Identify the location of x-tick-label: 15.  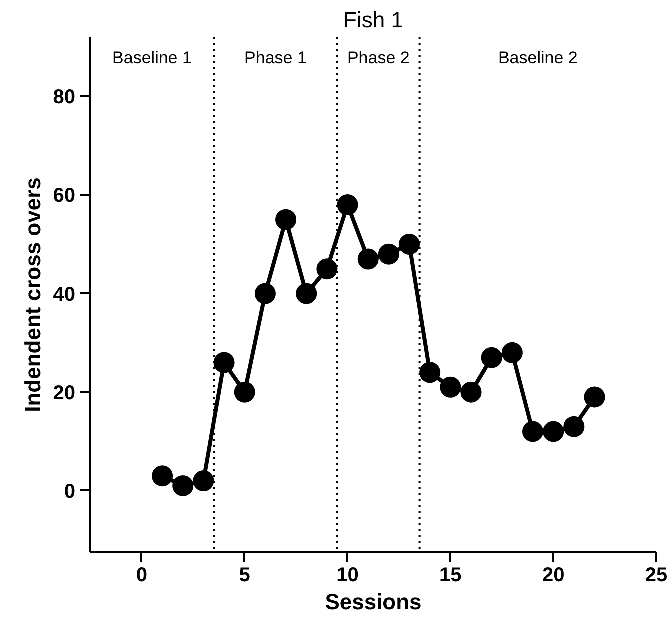
(451, 575).